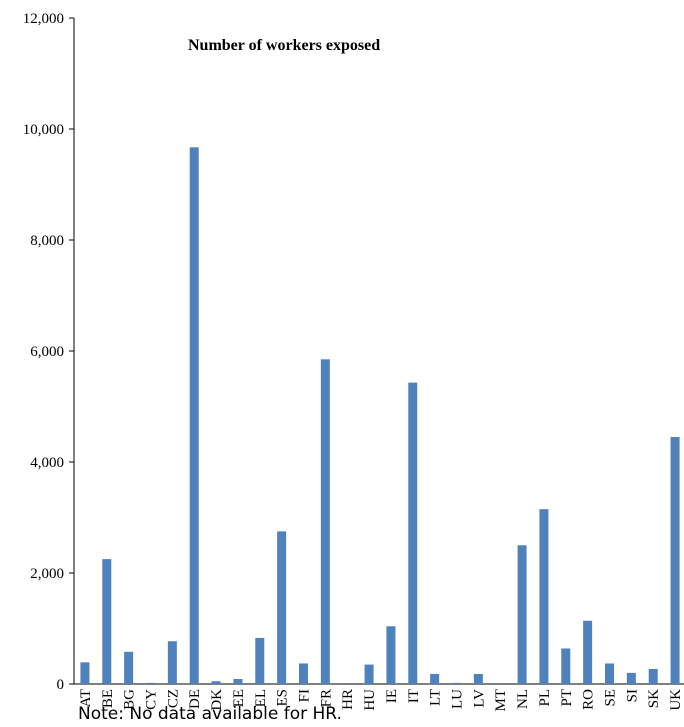 Image resolution: width=684 pixels, height=727 pixels. Describe the element at coordinates (43, 19) in the screenshot. I see `y-tick-label: 12,000` at that location.